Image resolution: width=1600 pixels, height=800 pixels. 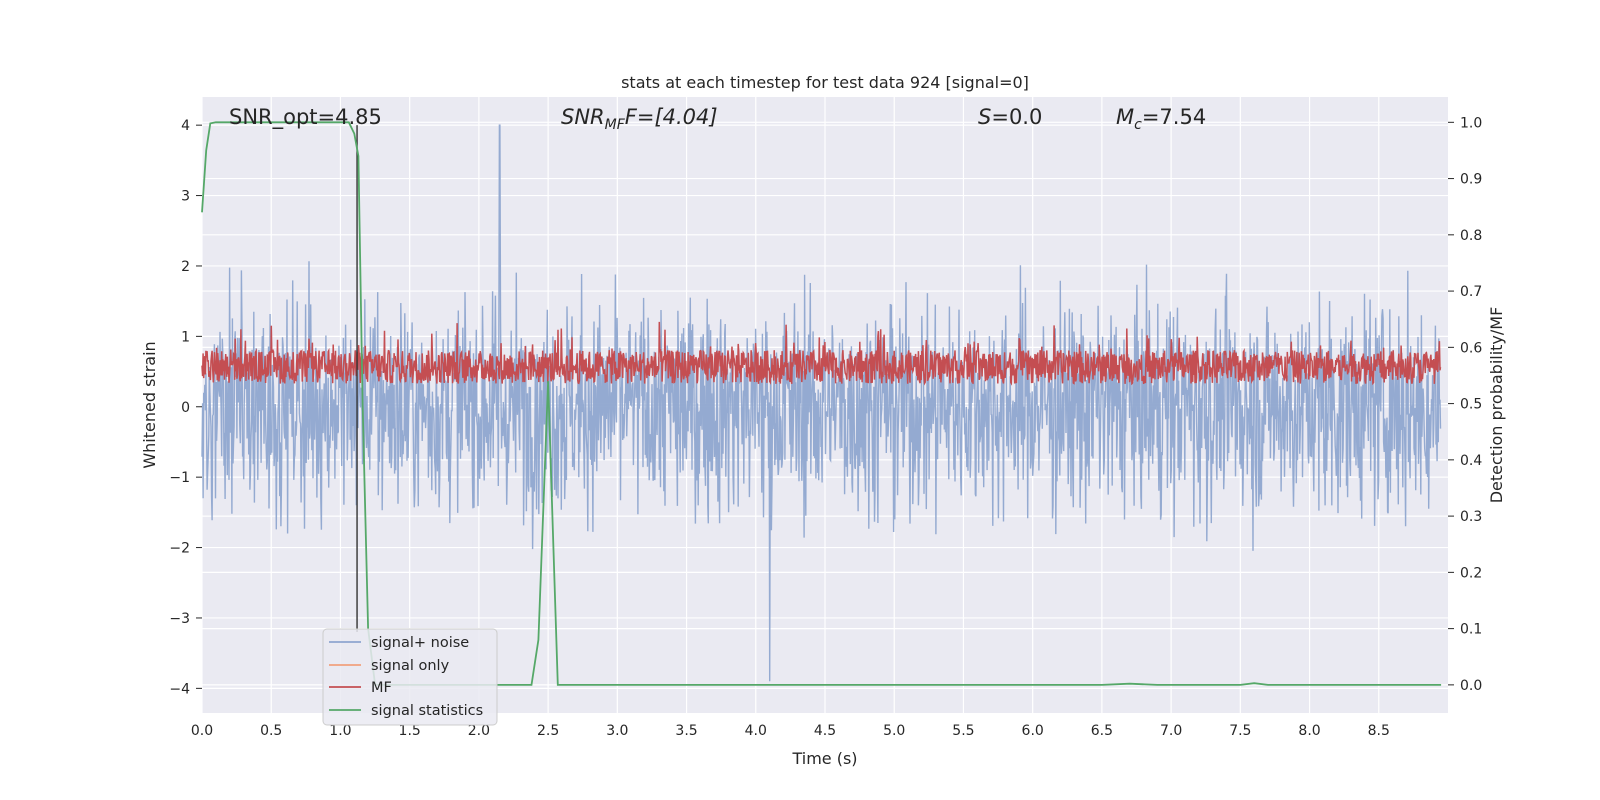 I want to click on y-tick-label-right: 0.6, so click(x=1471, y=348).